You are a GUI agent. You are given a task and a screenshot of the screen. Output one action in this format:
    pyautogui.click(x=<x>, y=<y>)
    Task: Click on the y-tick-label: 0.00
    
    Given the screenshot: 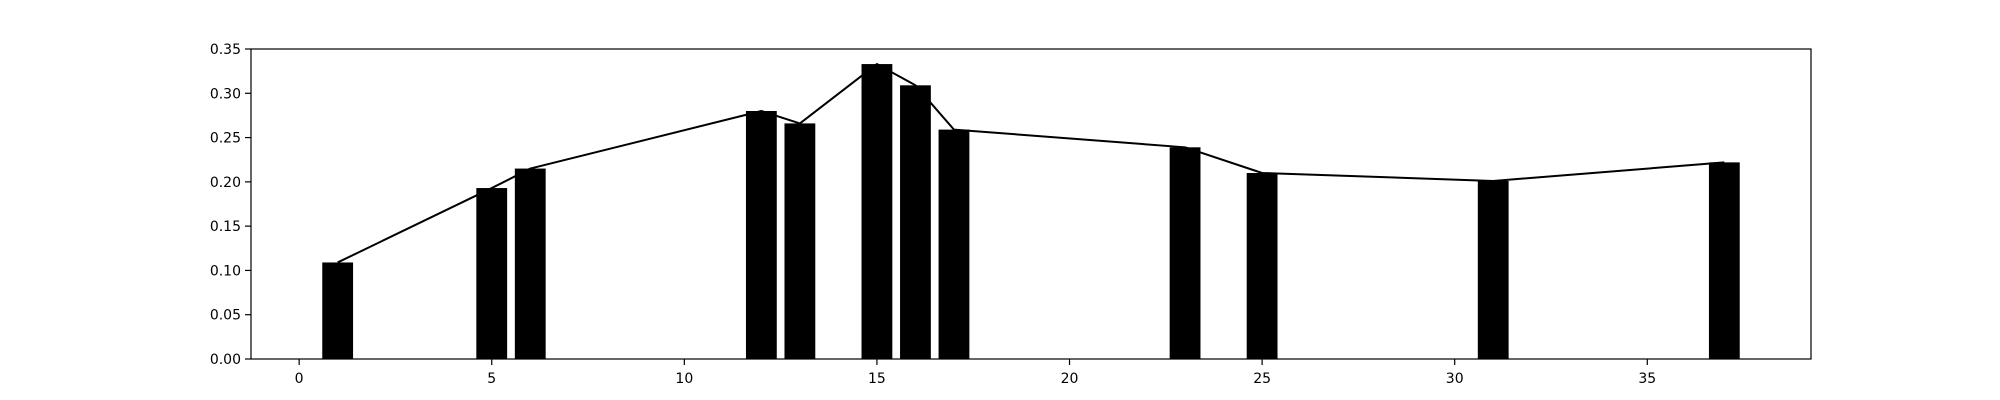 What is the action you would take?
    pyautogui.click(x=225, y=360)
    